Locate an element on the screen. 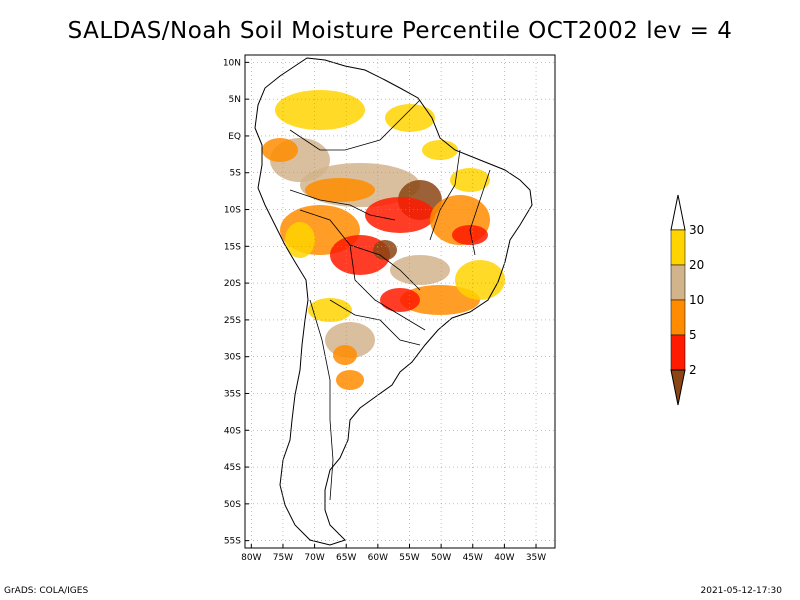  lat-label: 25S is located at coordinates (232, 321).